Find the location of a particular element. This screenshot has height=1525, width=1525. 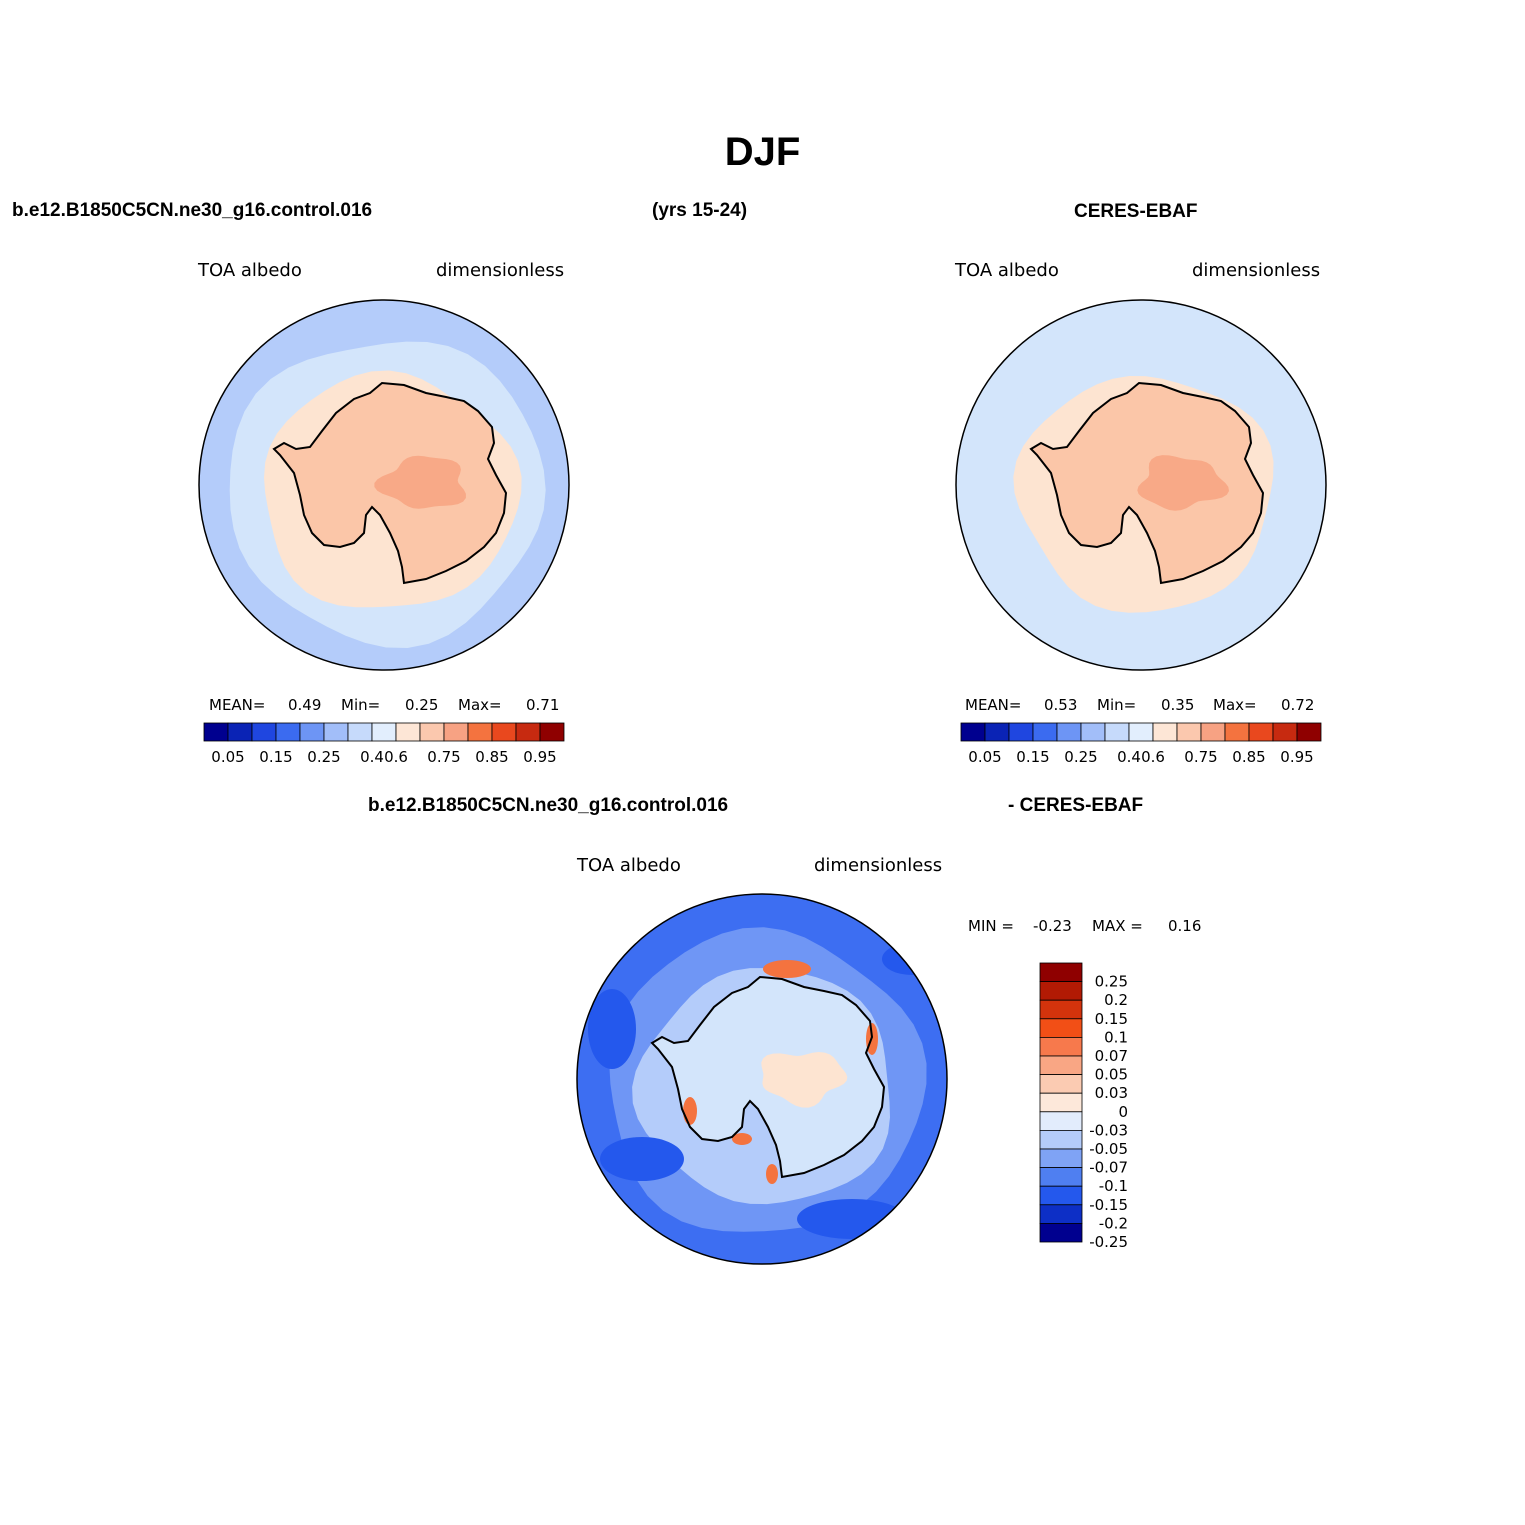

panel1-units: dimensionless is located at coordinates (500, 270).